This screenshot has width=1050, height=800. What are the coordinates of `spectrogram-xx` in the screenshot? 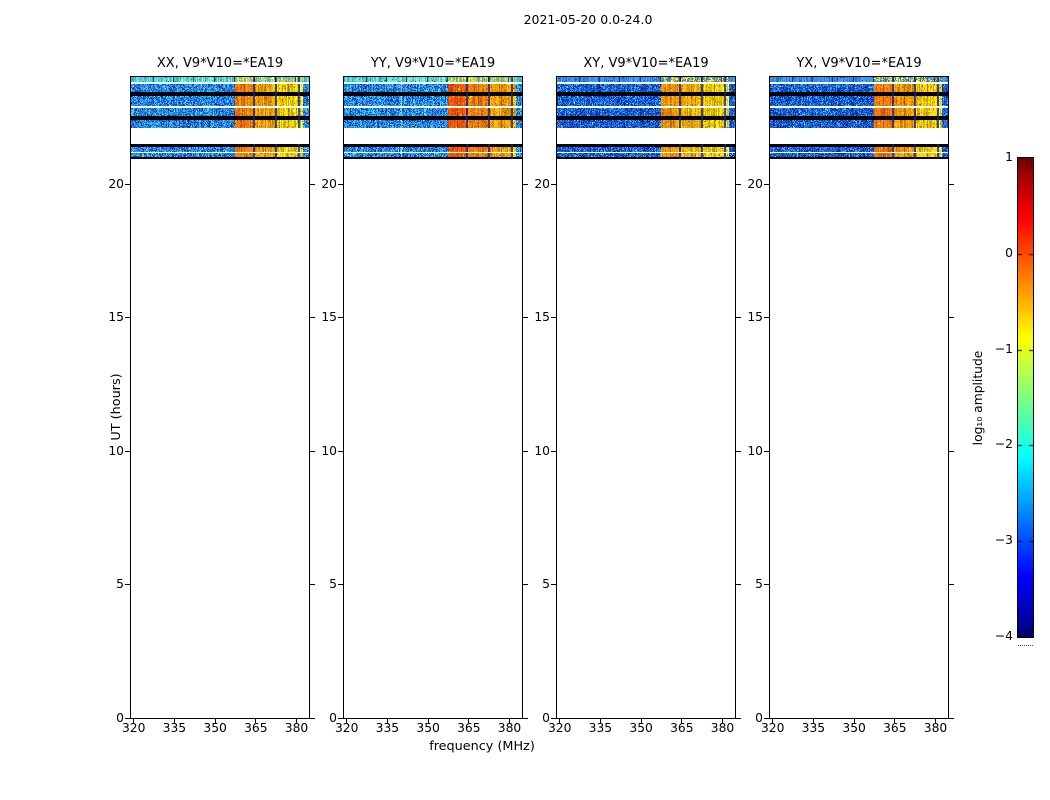 It's located at (220, 397).